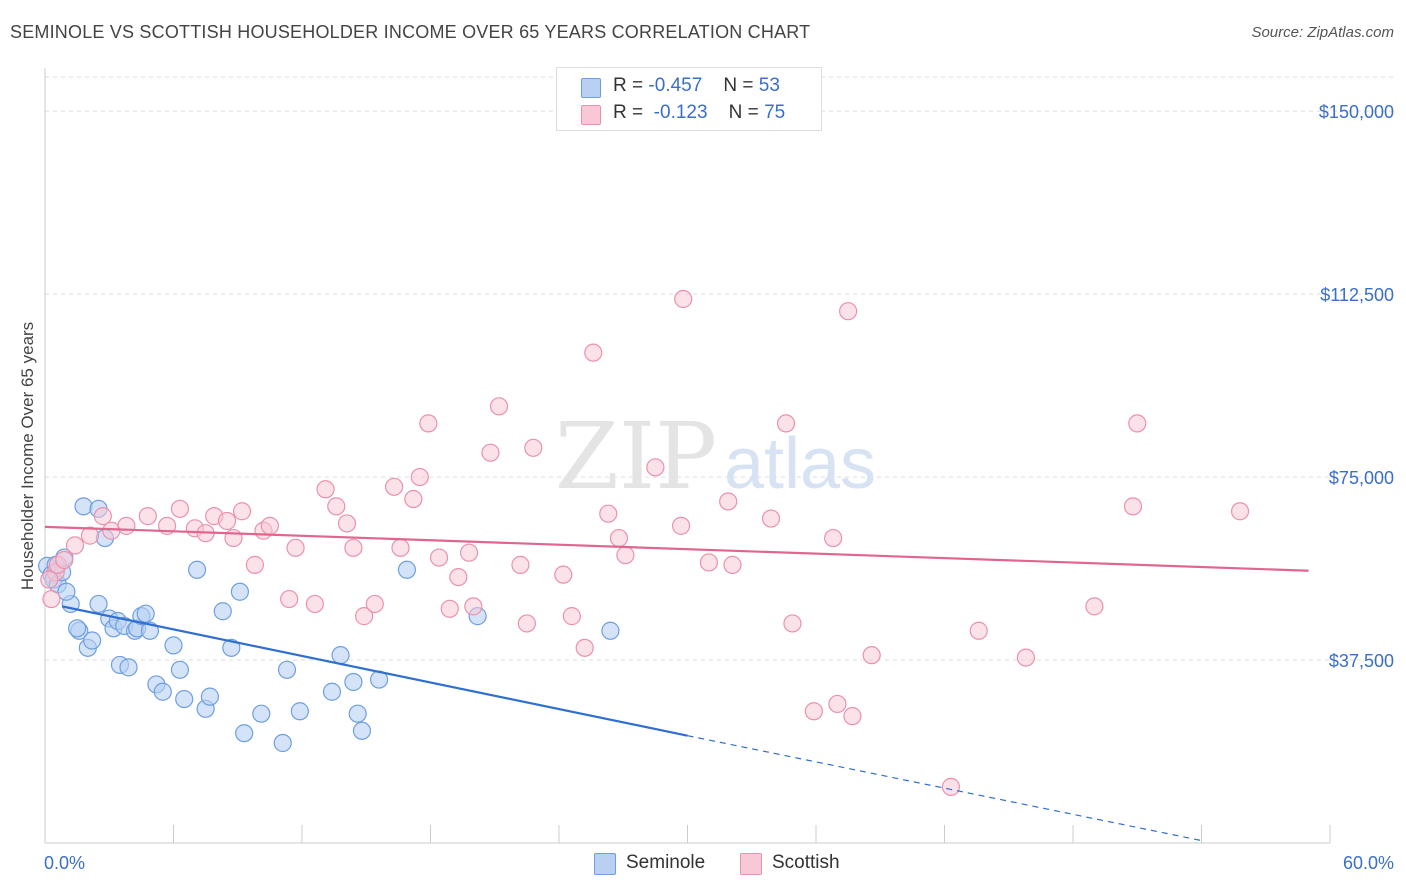 This screenshot has height=892, width=1406. Describe the element at coordinates (680, 112) in the screenshot. I see `legend-r-value: -0.123` at that location.